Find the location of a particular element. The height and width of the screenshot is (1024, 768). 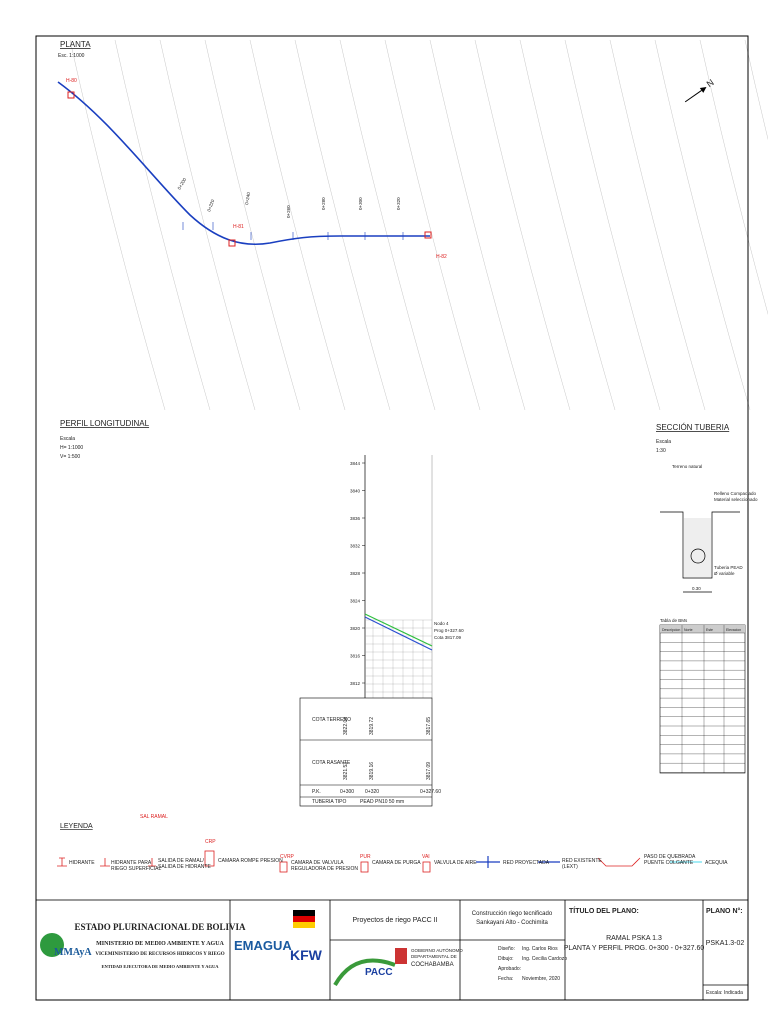

node-label: H-80 is located at coordinates (71, 81).